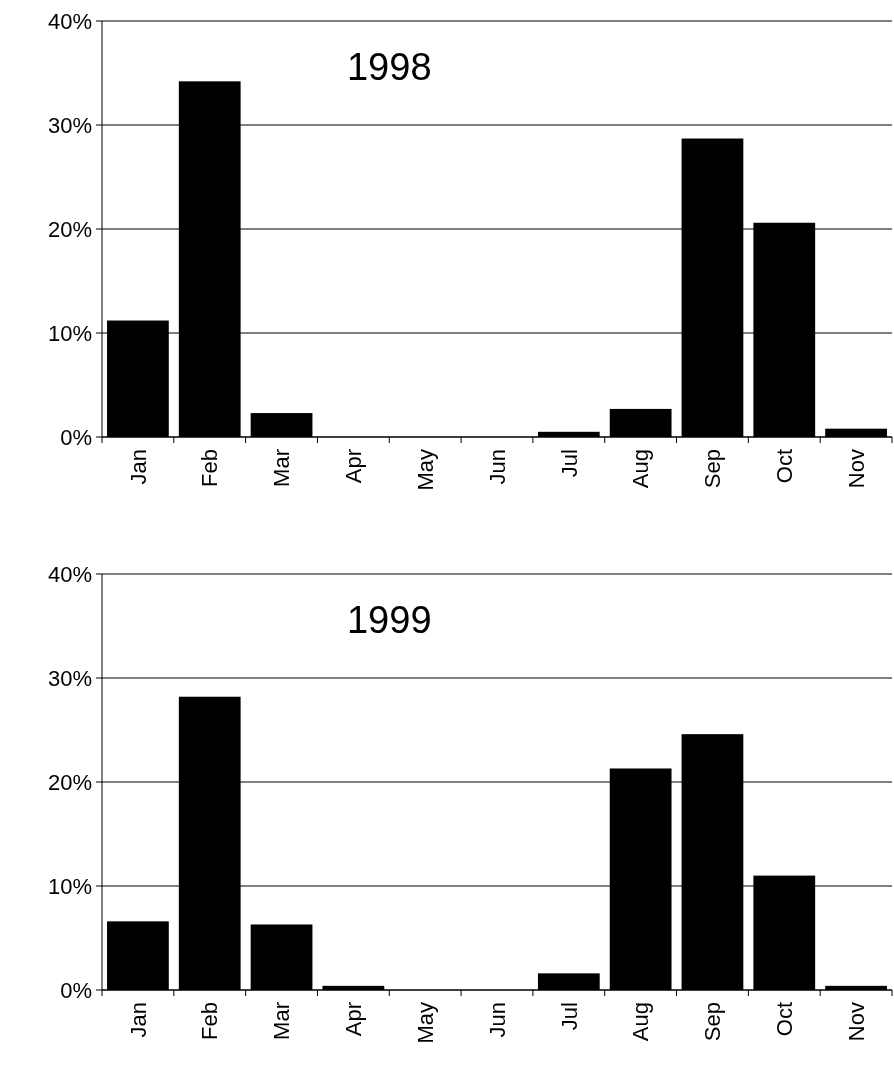 Image resolution: width=894 pixels, height=1074 pixels. Describe the element at coordinates (389, 620) in the screenshot. I see `text: 1999` at that location.